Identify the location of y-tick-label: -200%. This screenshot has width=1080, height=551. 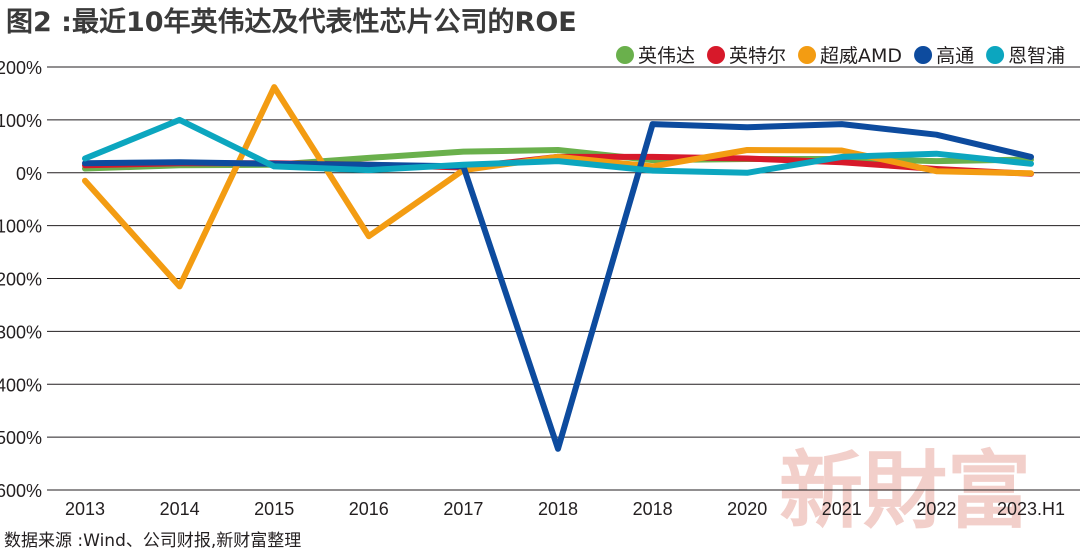
(21, 280).